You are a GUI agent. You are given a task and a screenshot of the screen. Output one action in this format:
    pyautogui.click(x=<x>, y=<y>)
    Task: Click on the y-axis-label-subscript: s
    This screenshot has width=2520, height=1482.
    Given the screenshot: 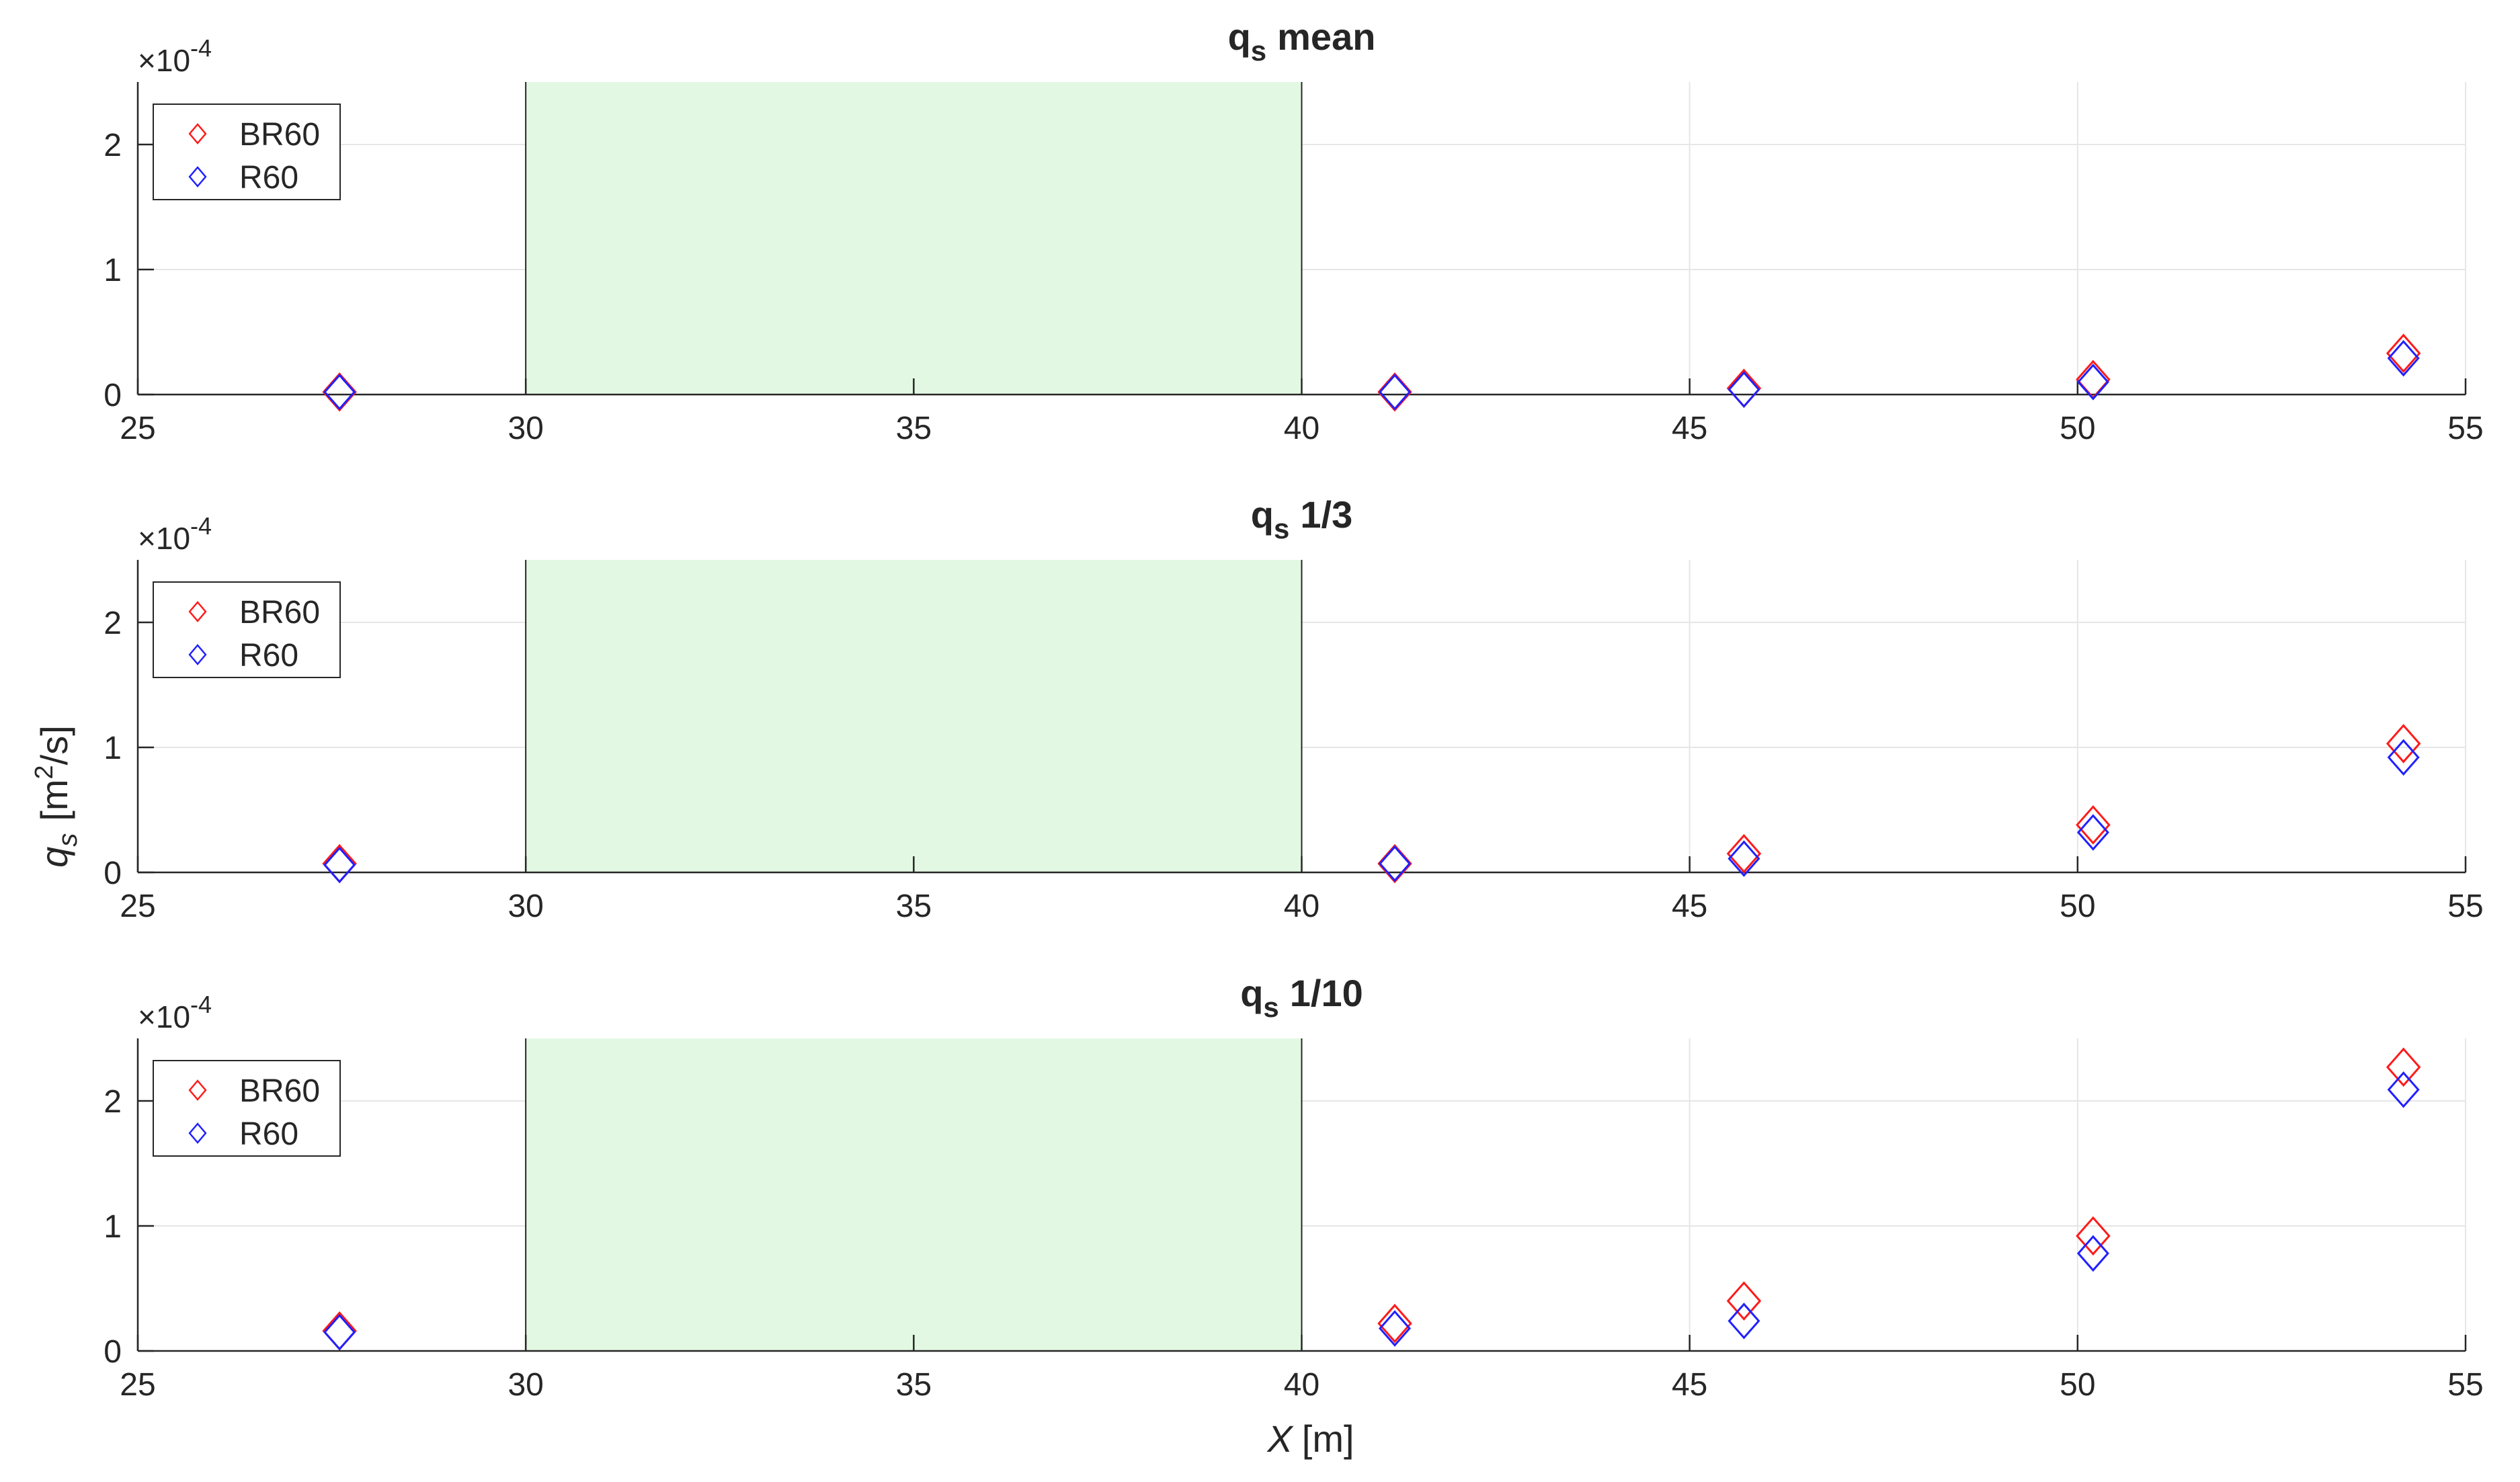 What is the action you would take?
    pyautogui.click(x=68, y=840)
    